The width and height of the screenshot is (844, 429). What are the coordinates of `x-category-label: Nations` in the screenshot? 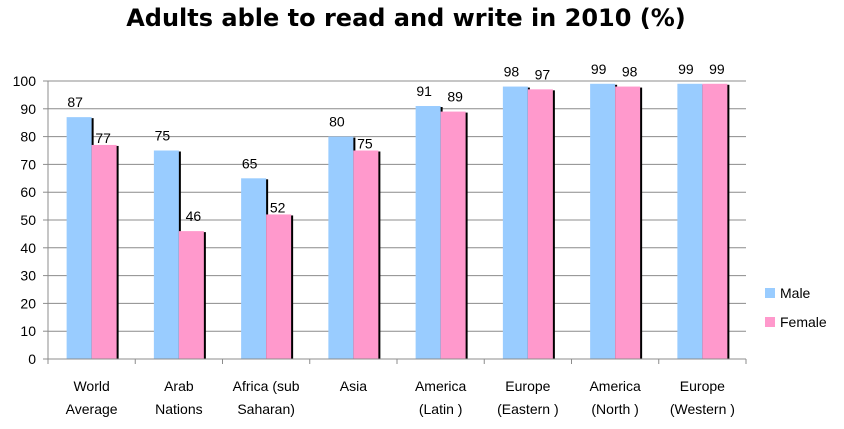 It's located at (178, 409).